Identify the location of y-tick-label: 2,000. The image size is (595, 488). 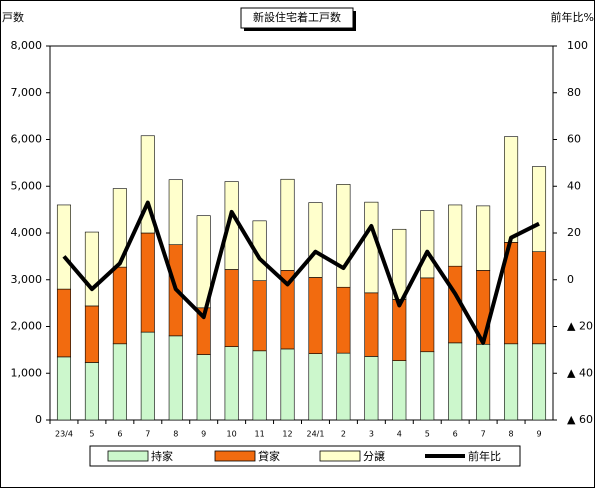
(27, 326).